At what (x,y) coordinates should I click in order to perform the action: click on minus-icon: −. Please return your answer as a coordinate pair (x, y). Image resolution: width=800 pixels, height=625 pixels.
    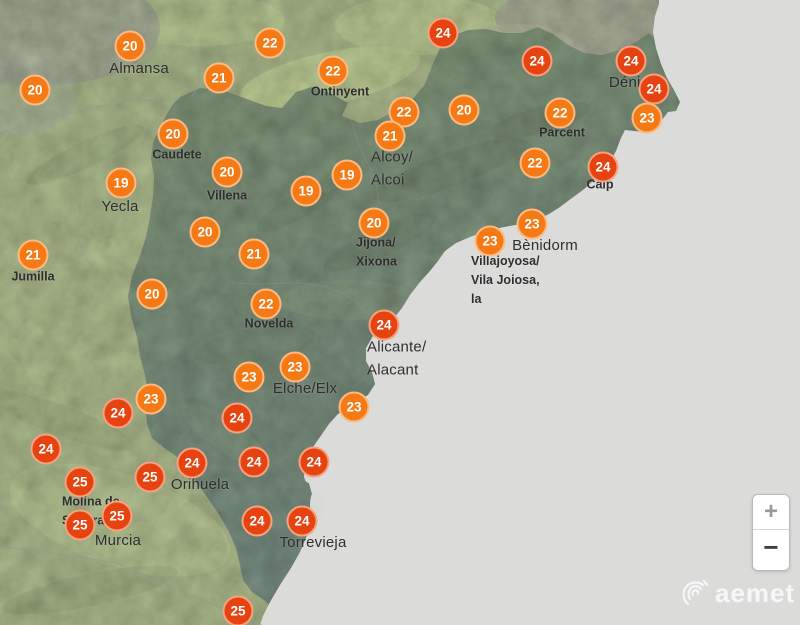
    Looking at the image, I should click on (771, 546).